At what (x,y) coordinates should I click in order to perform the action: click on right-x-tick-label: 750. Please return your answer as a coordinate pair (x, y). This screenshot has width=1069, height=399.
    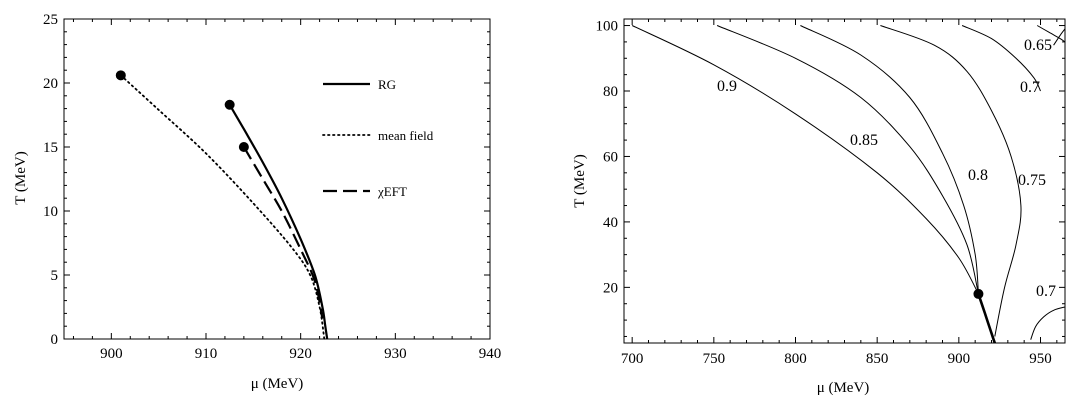
    Looking at the image, I should click on (714, 359).